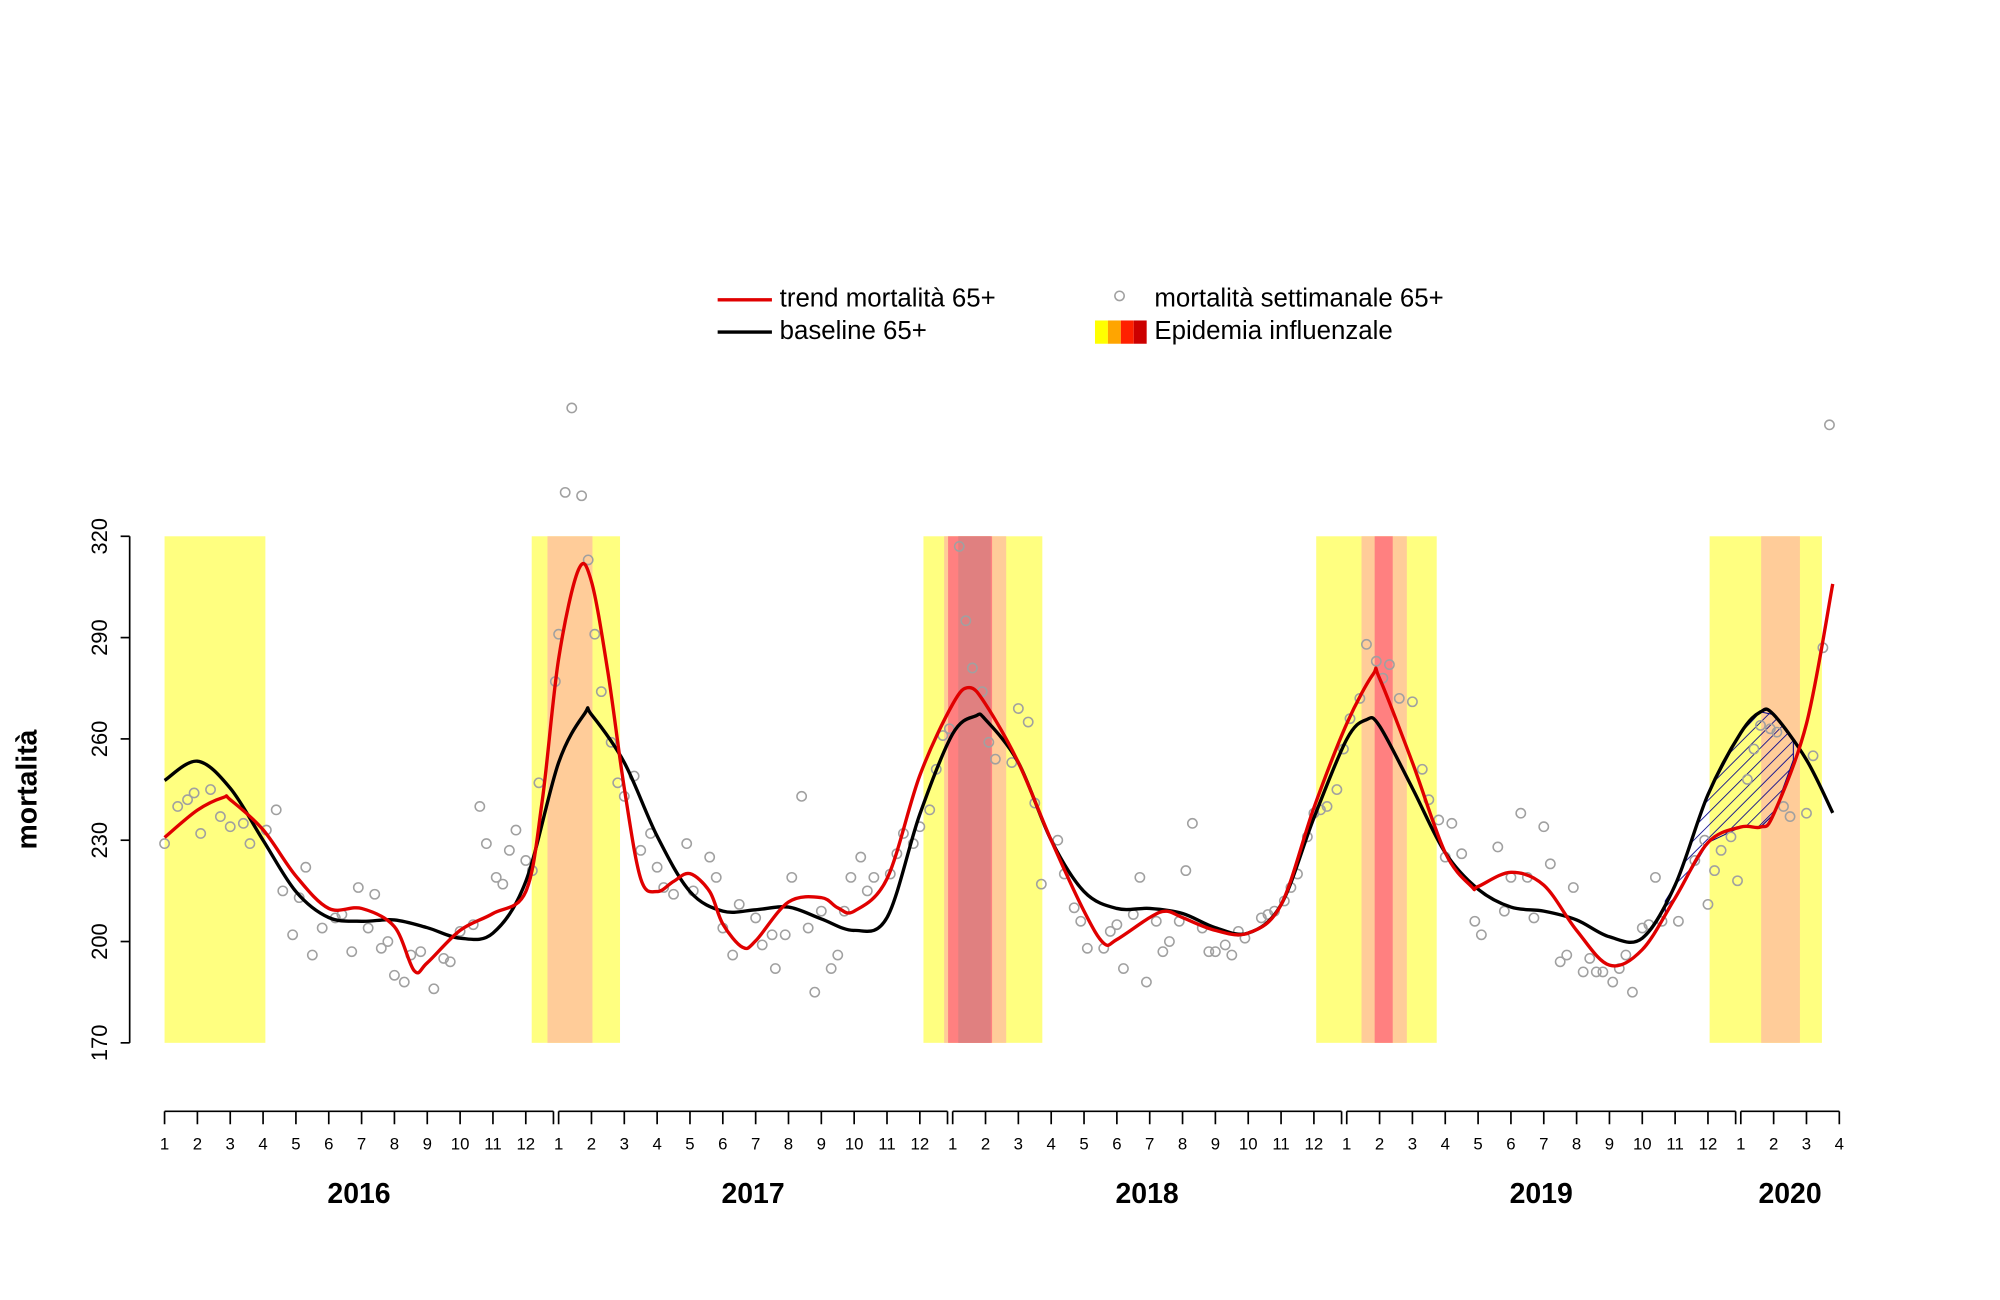  What do you see at coordinates (164, 1143) in the screenshot?
I see `x-tick-label: 1` at bounding box center [164, 1143].